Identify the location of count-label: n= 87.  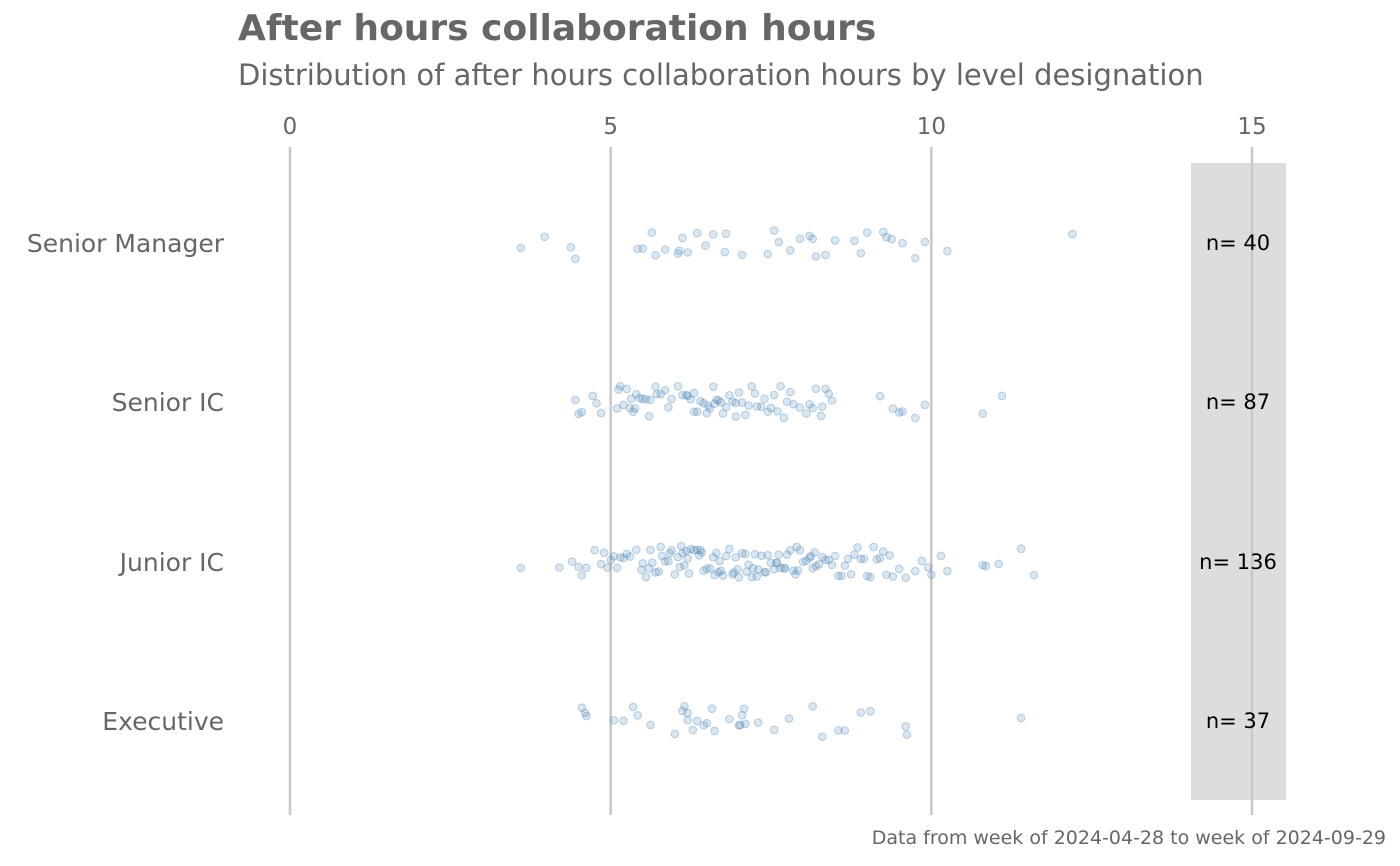
(1238, 402).